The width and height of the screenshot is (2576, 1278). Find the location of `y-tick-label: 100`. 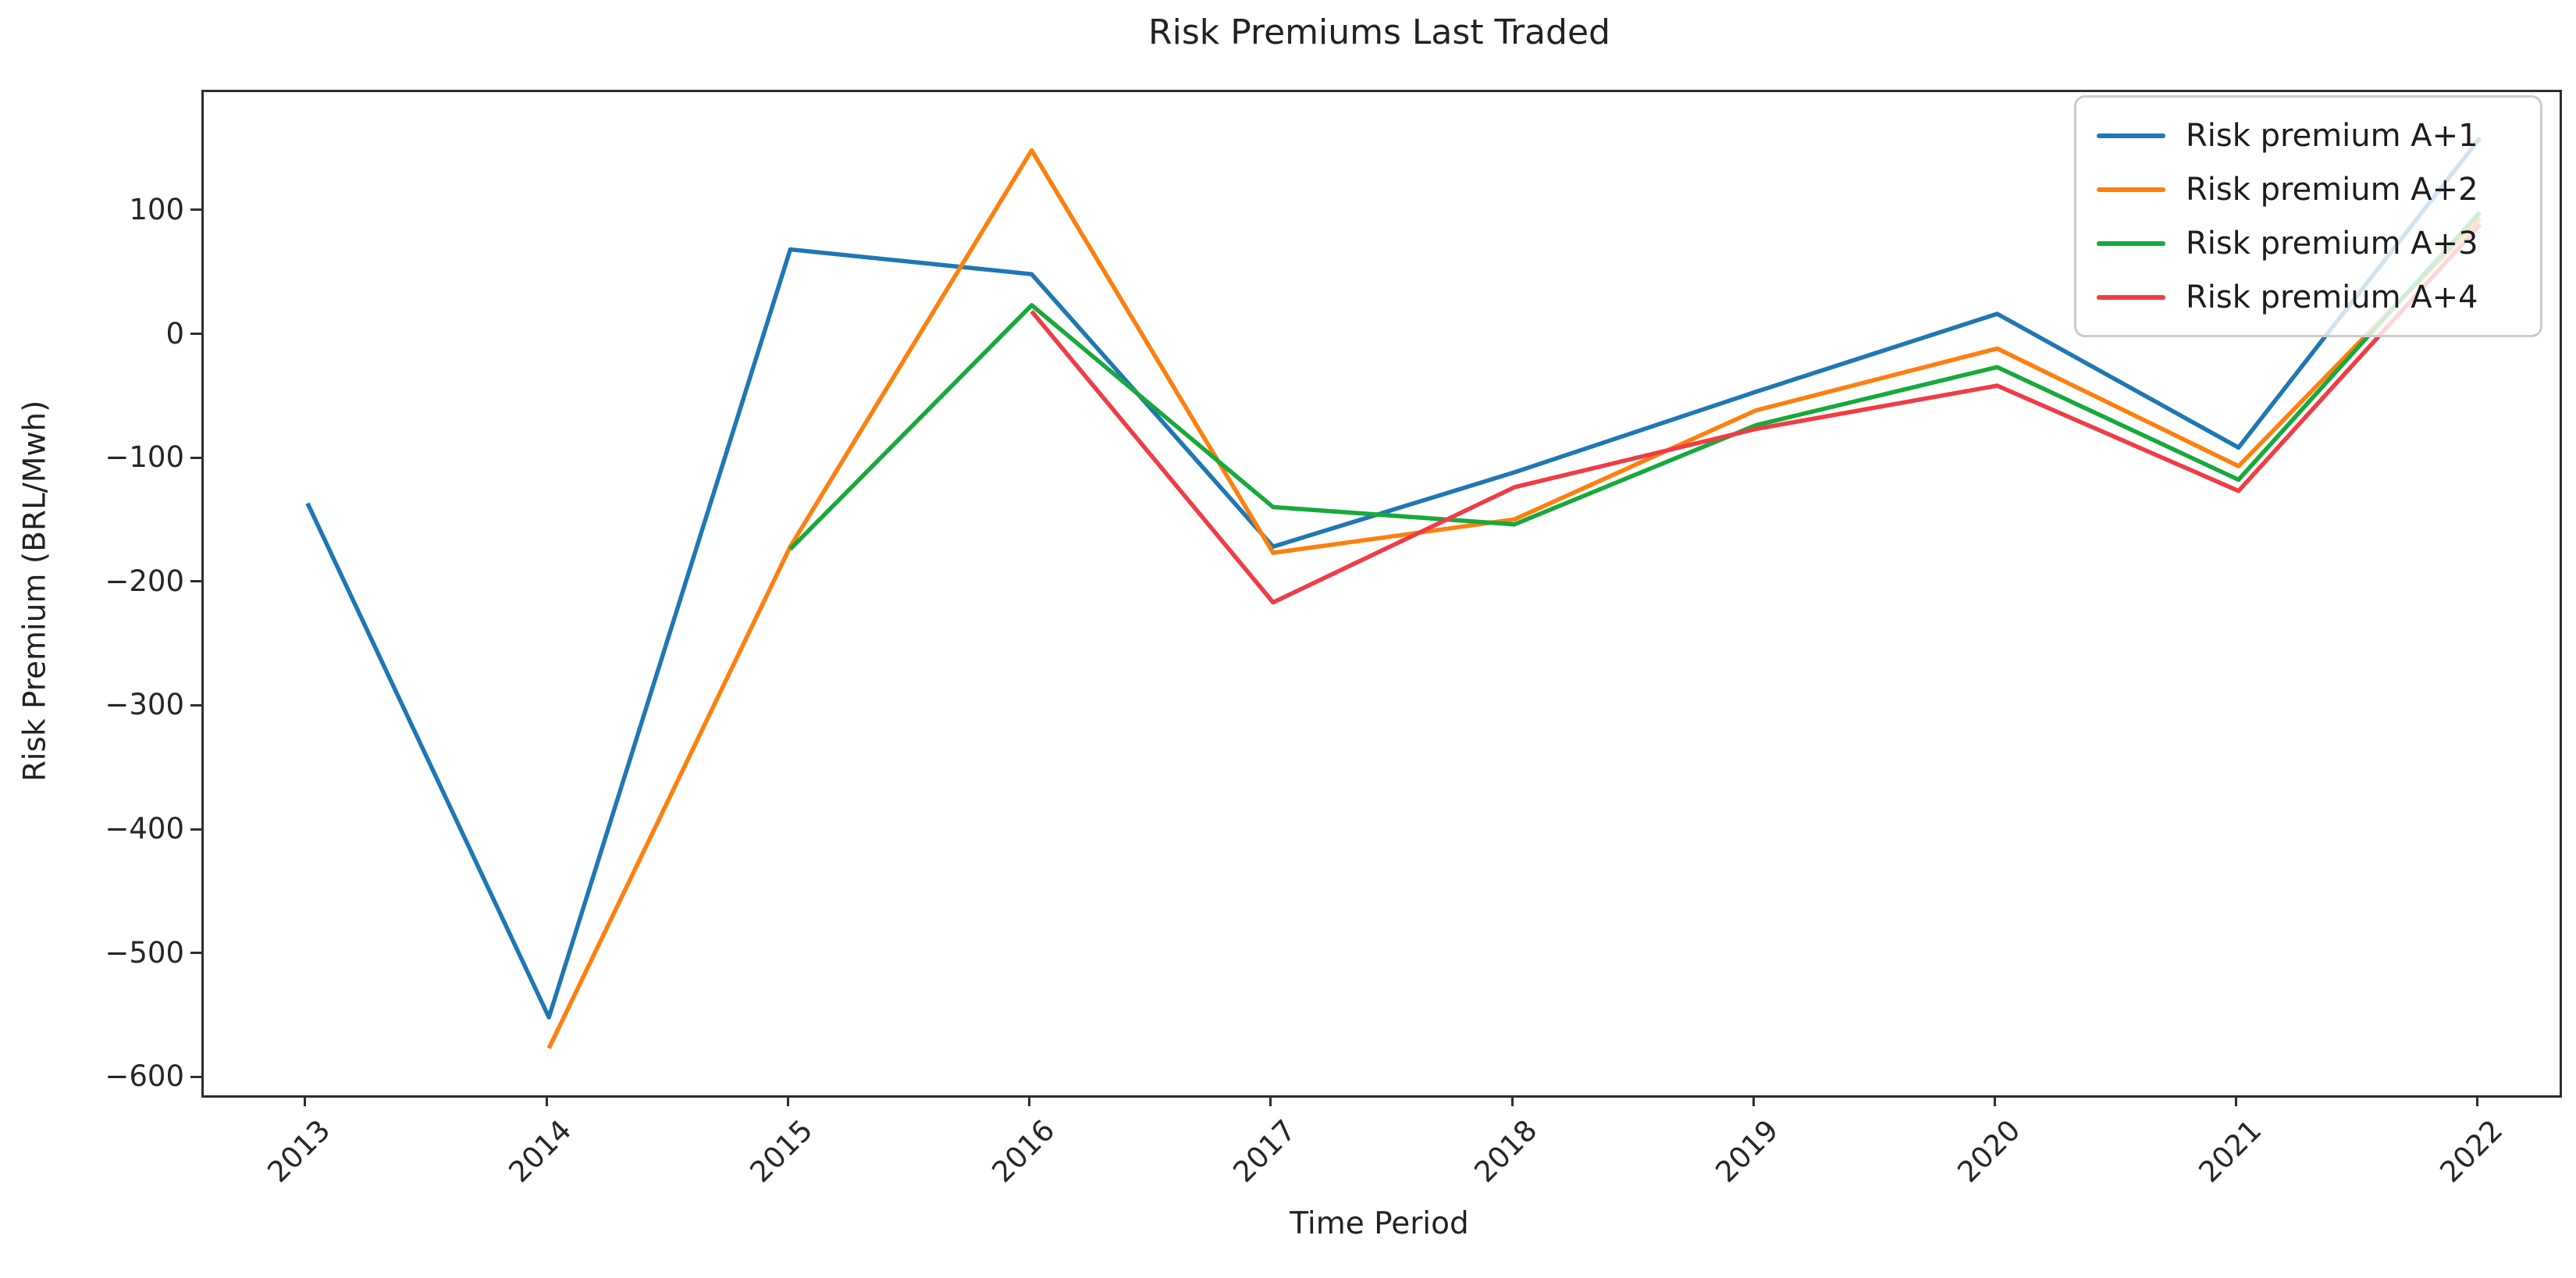

y-tick-label: 100 is located at coordinates (156, 209).